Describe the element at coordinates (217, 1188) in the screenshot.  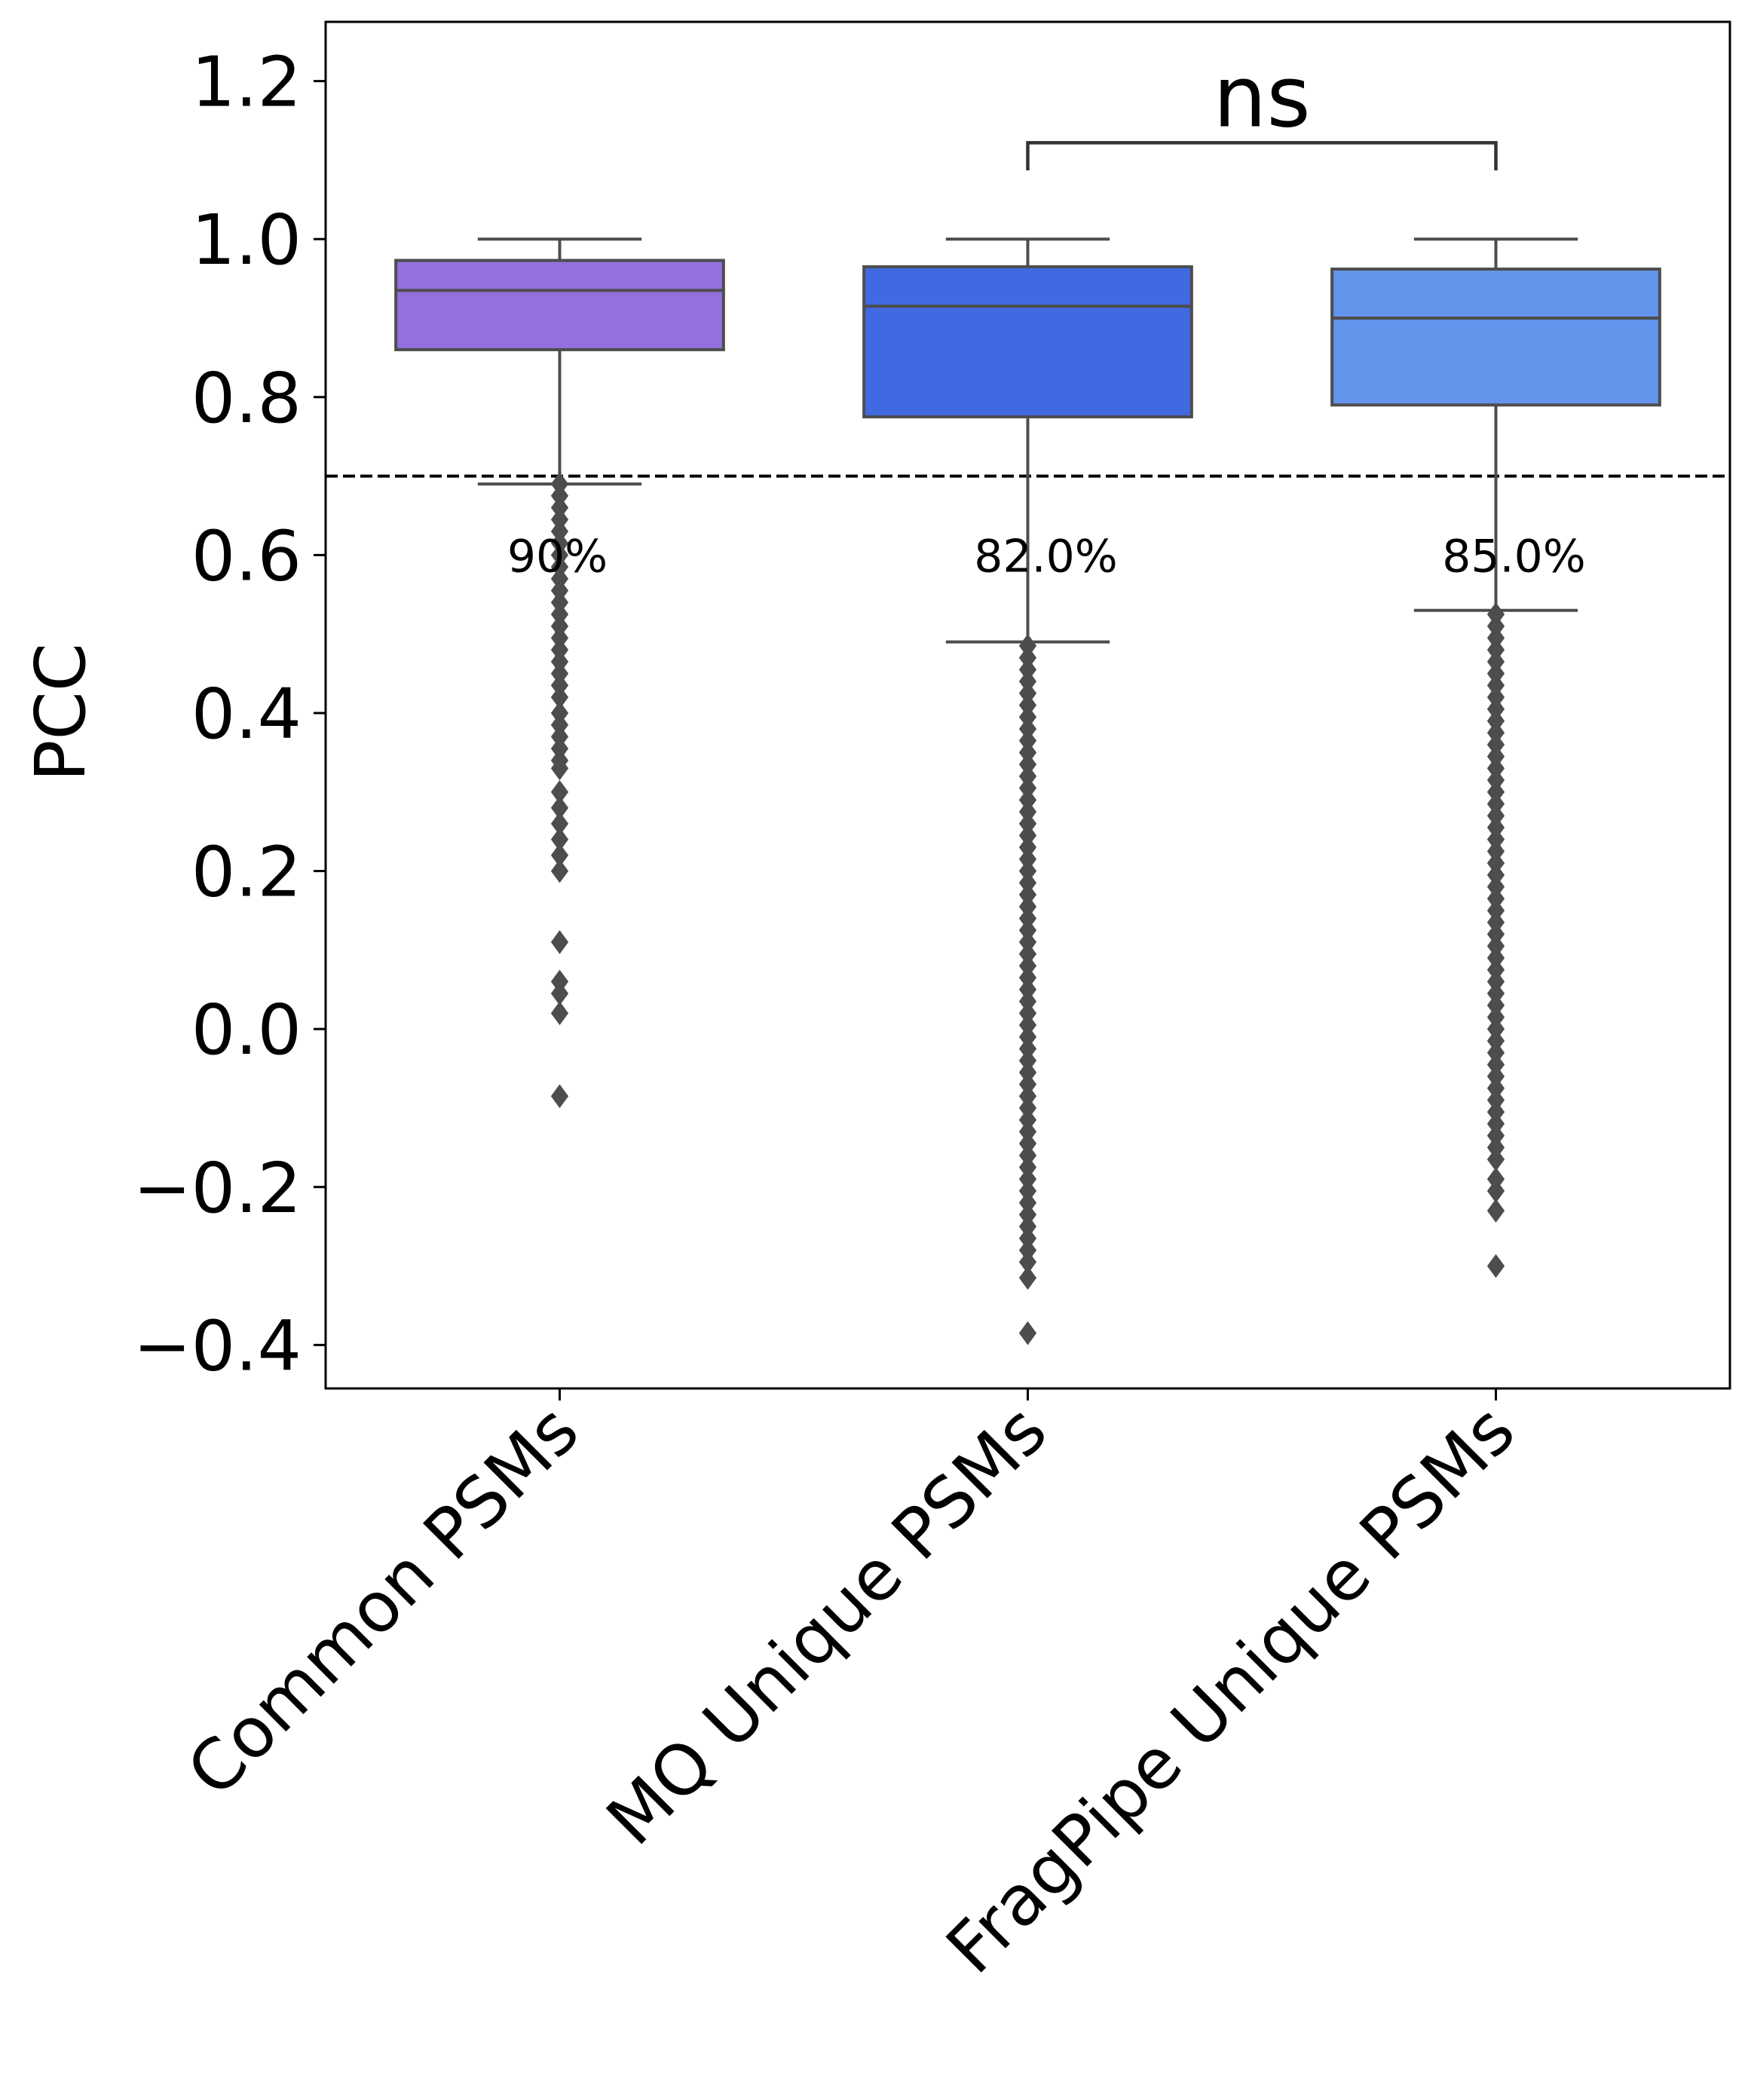
I see `y-tick-label: −0.2` at that location.